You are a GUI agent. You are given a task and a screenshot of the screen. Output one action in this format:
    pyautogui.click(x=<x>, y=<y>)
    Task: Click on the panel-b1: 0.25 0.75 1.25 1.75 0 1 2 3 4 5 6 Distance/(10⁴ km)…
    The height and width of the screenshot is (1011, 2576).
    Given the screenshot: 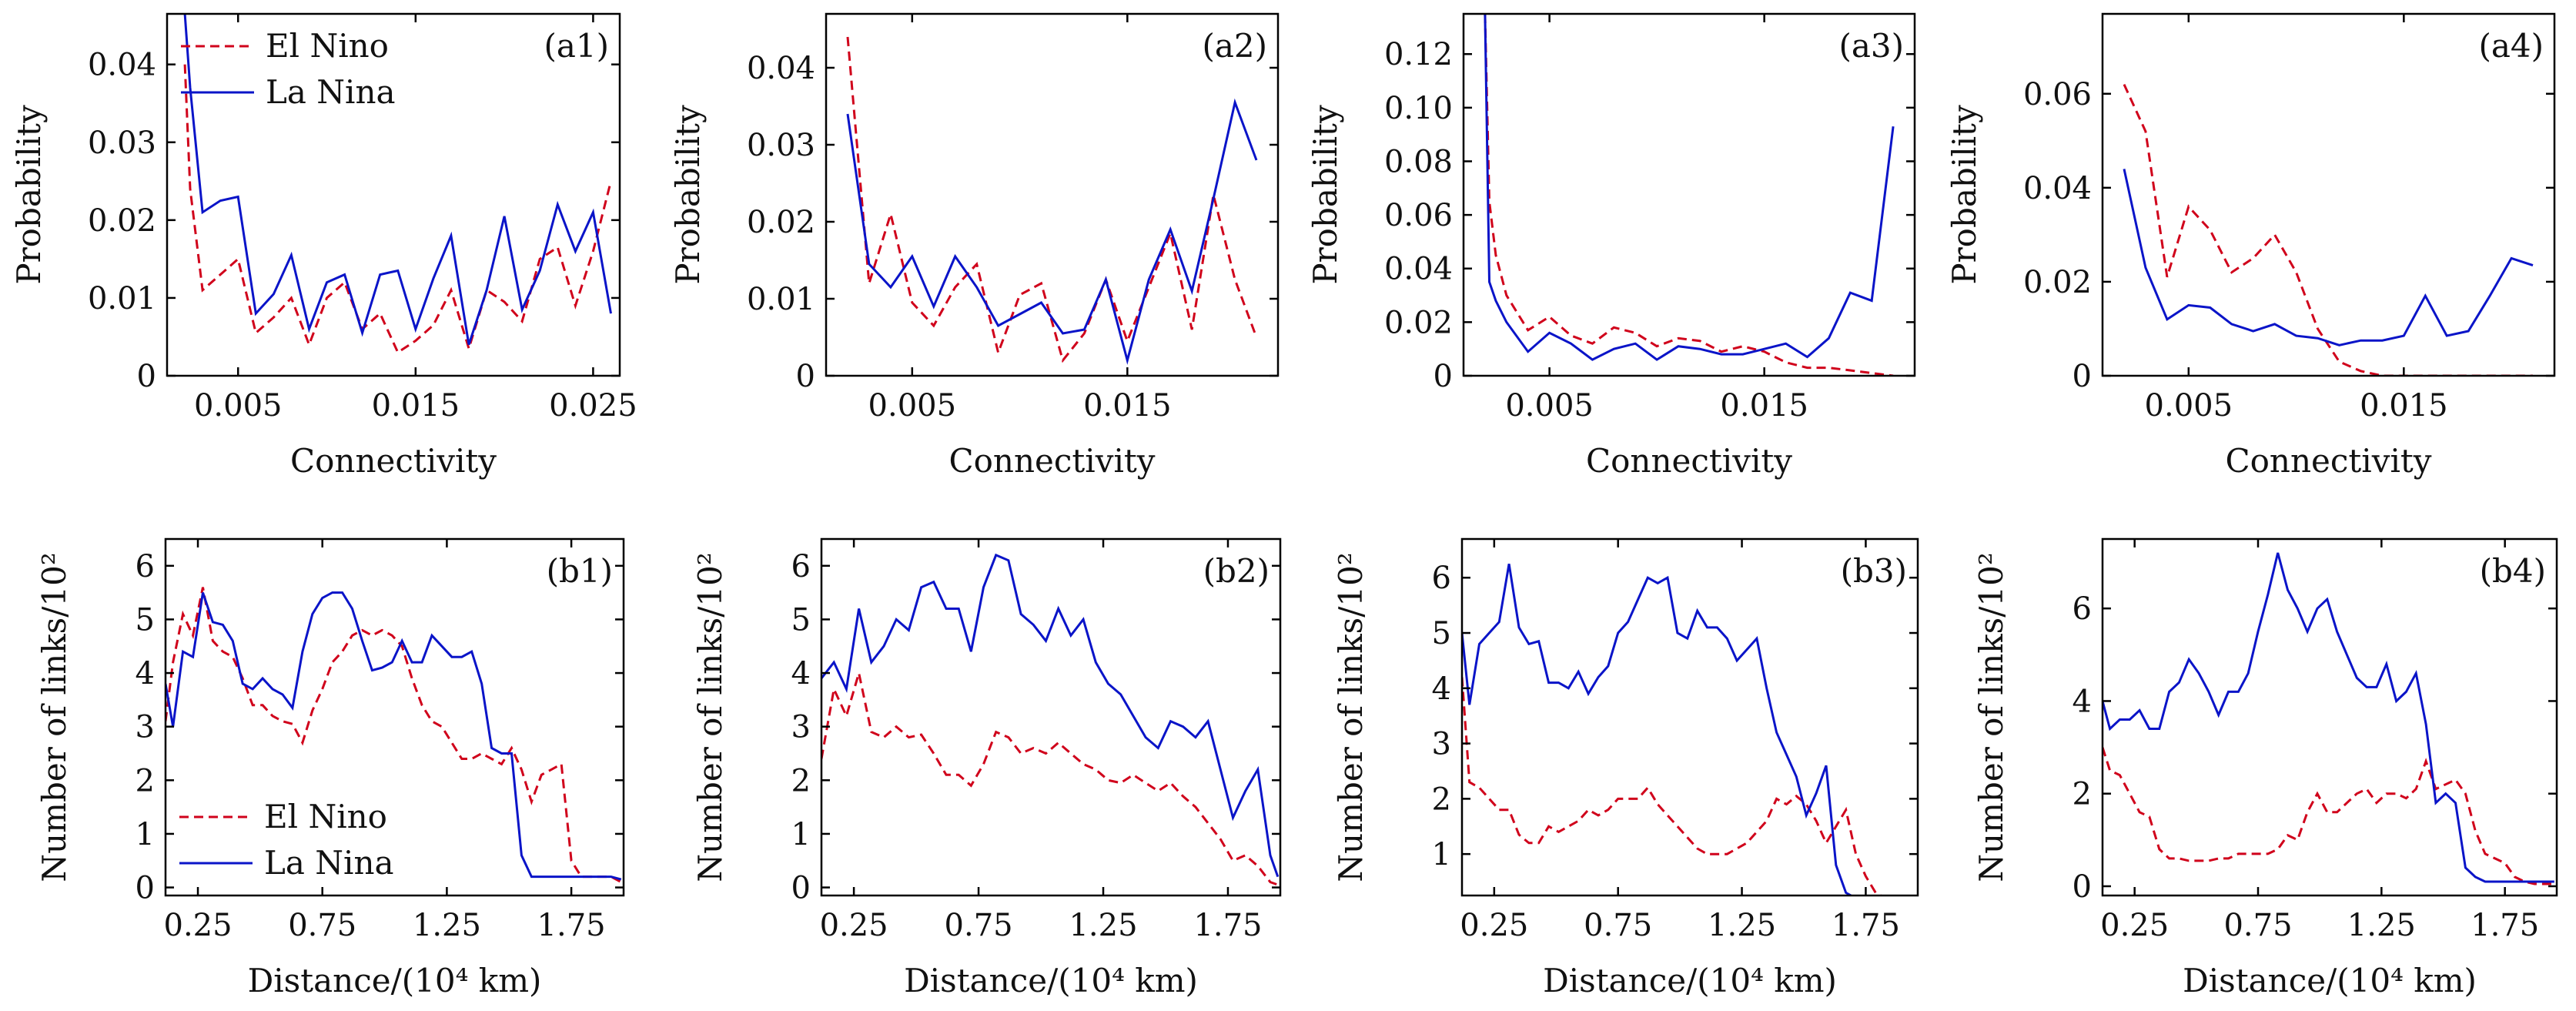 What is the action you would take?
    pyautogui.click(x=330, y=768)
    